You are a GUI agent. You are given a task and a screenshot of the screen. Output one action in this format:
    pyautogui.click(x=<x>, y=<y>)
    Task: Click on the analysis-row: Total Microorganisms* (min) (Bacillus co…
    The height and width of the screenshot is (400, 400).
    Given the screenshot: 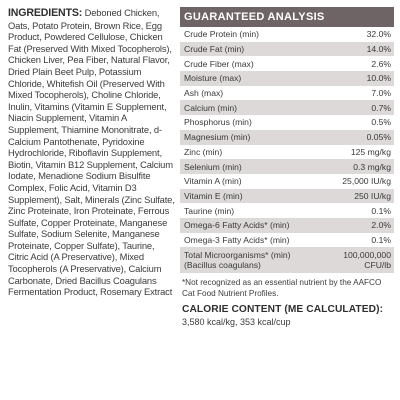 What is the action you would take?
    pyautogui.click(x=287, y=260)
    